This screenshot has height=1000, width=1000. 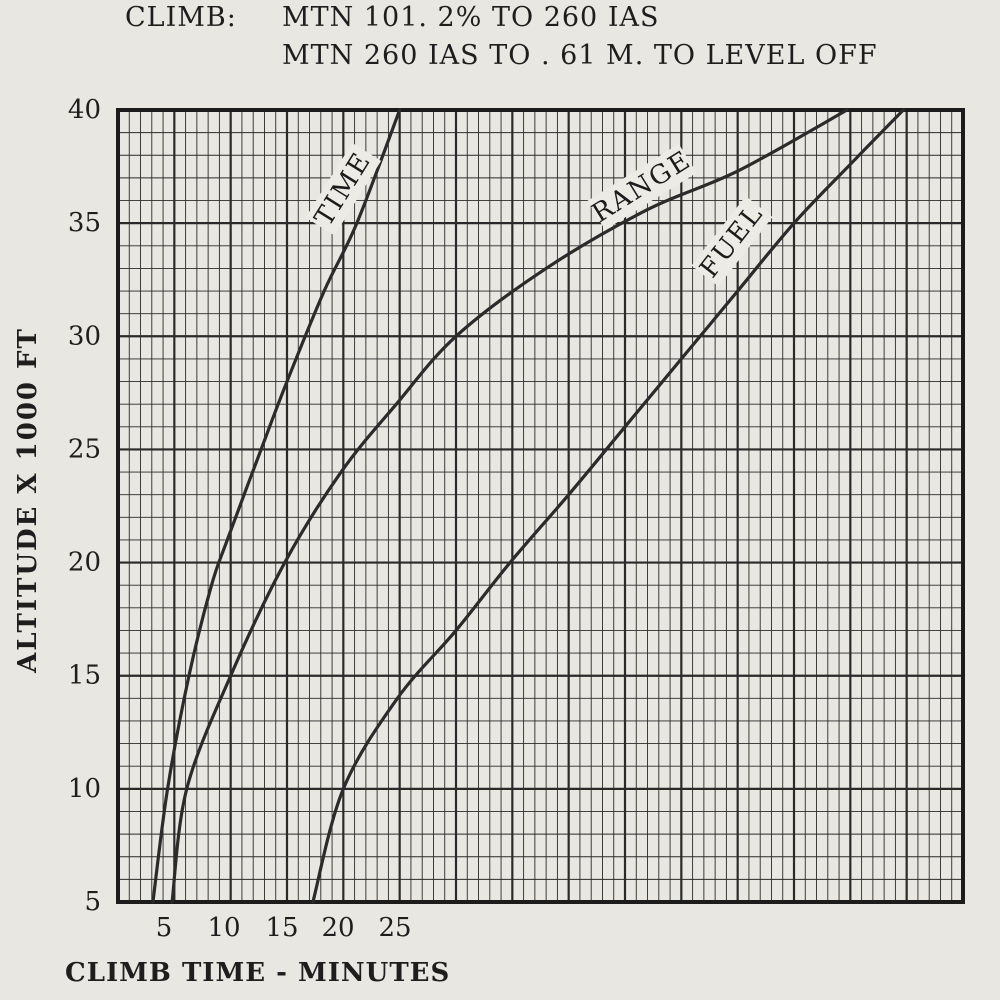 I want to click on x-tick-labels: 5 10 15 20 25, so click(x=284, y=928).